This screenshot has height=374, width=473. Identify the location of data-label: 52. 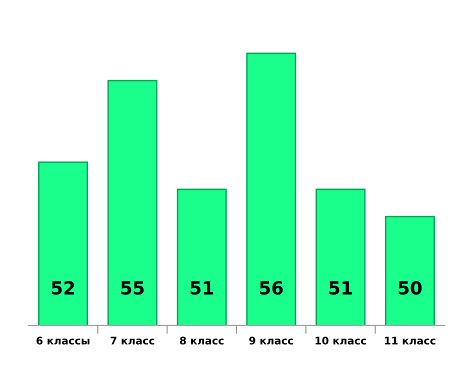
(63, 288).